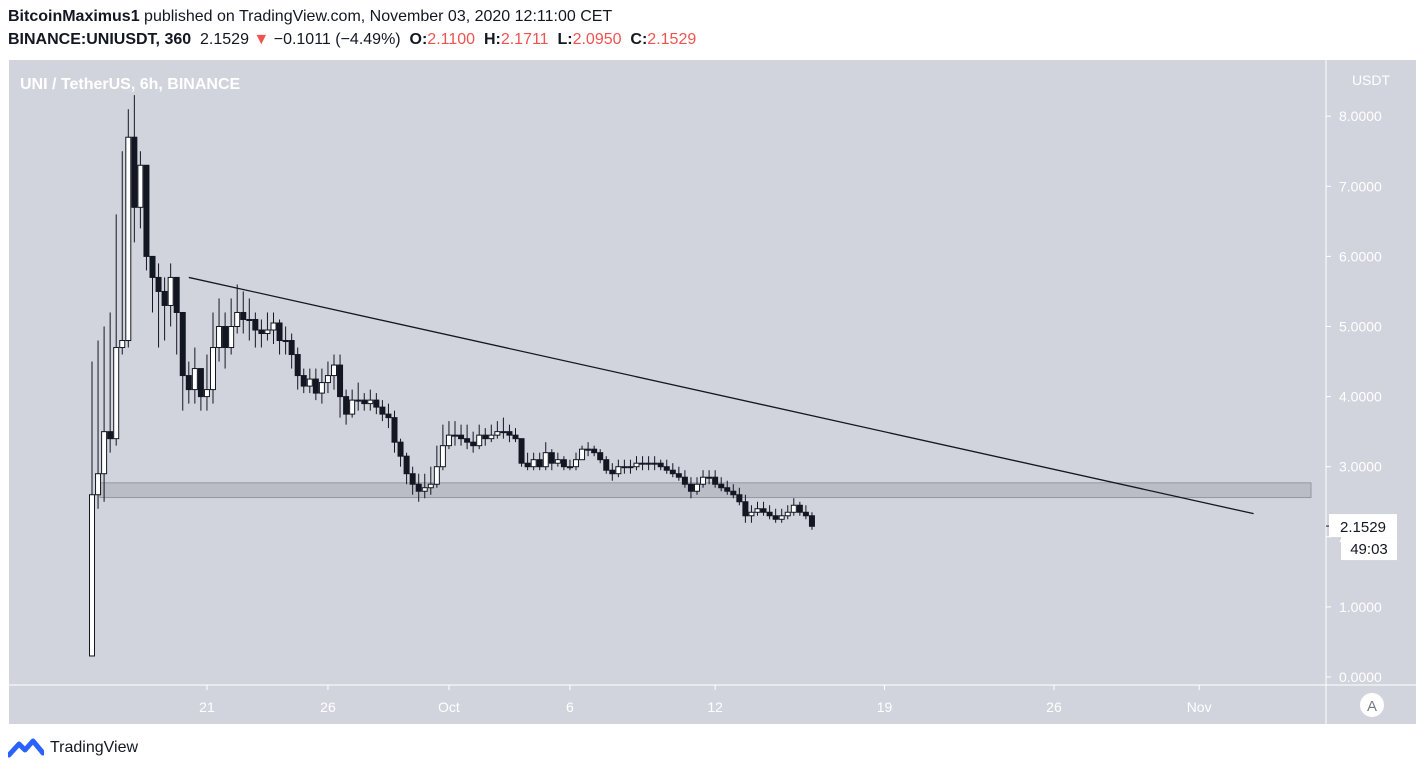  I want to click on last-price-box, so click(1363, 526).